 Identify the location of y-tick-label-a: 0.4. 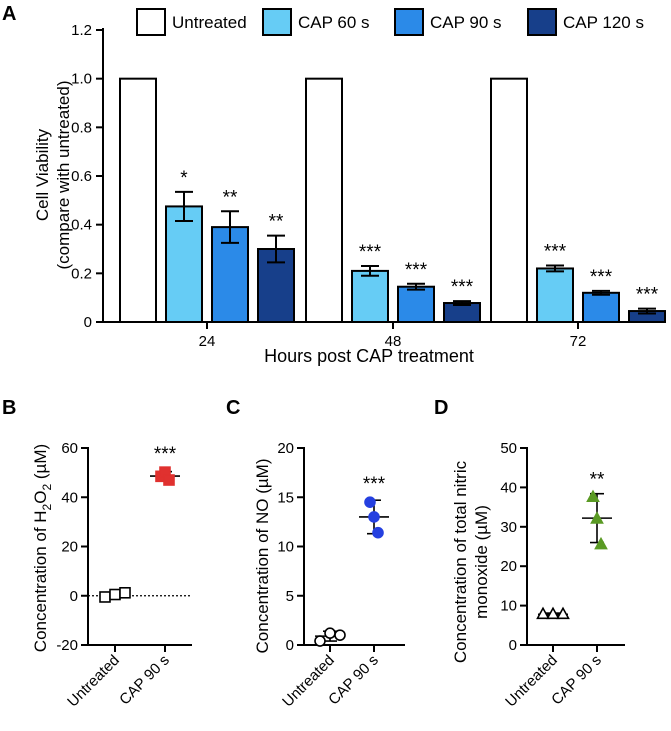
(81, 225).